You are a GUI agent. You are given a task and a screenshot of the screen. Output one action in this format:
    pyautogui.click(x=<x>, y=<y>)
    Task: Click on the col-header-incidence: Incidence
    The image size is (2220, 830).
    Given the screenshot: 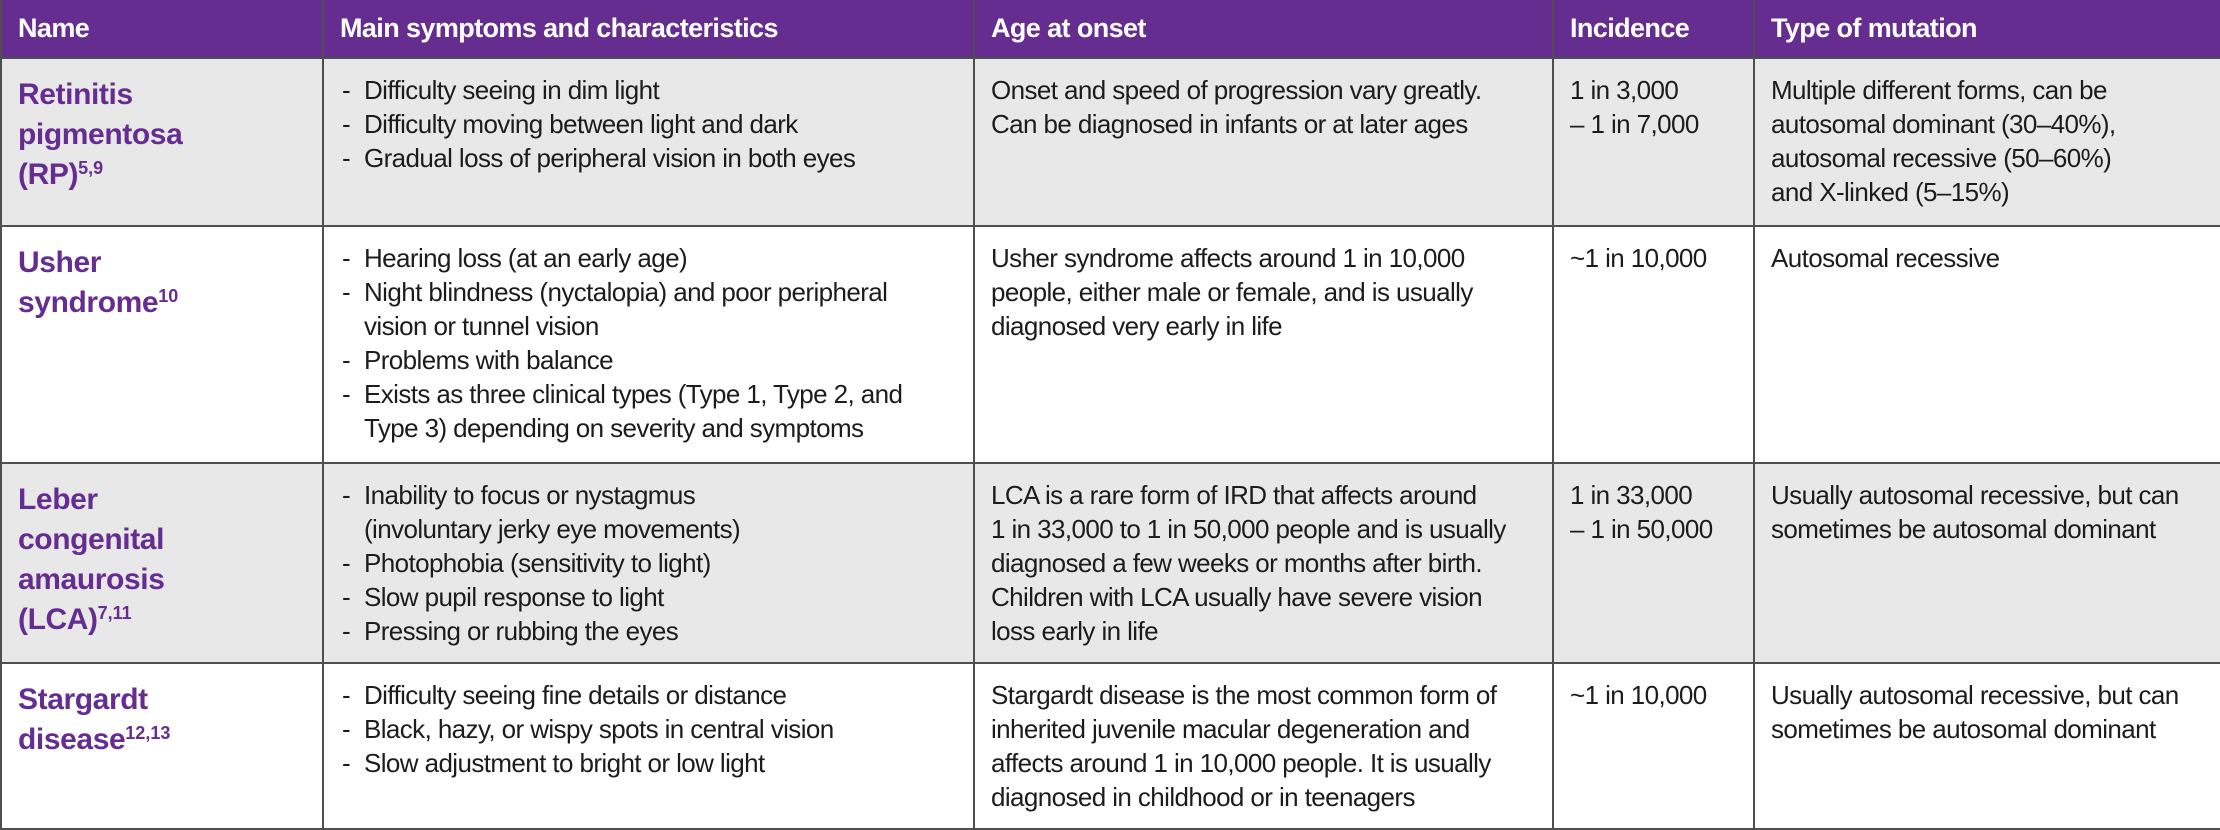 What is the action you would take?
    pyautogui.click(x=1653, y=29)
    